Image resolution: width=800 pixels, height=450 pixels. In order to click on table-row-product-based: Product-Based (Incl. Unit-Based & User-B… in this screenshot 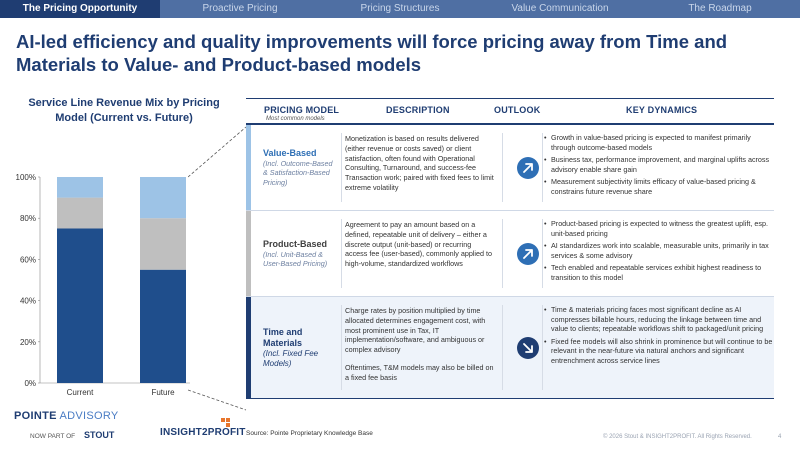, I will do `click(510, 254)`.